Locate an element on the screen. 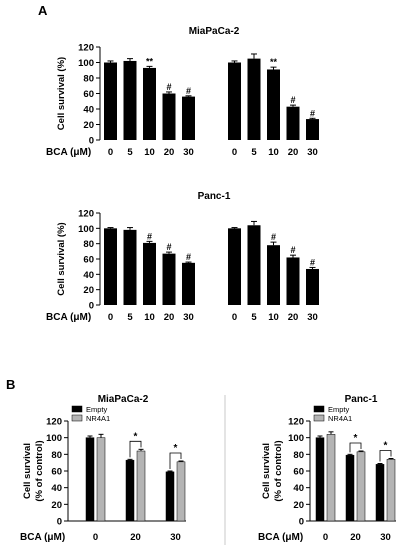 The image size is (402, 550). panel-b-label: B is located at coordinates (10, 384).